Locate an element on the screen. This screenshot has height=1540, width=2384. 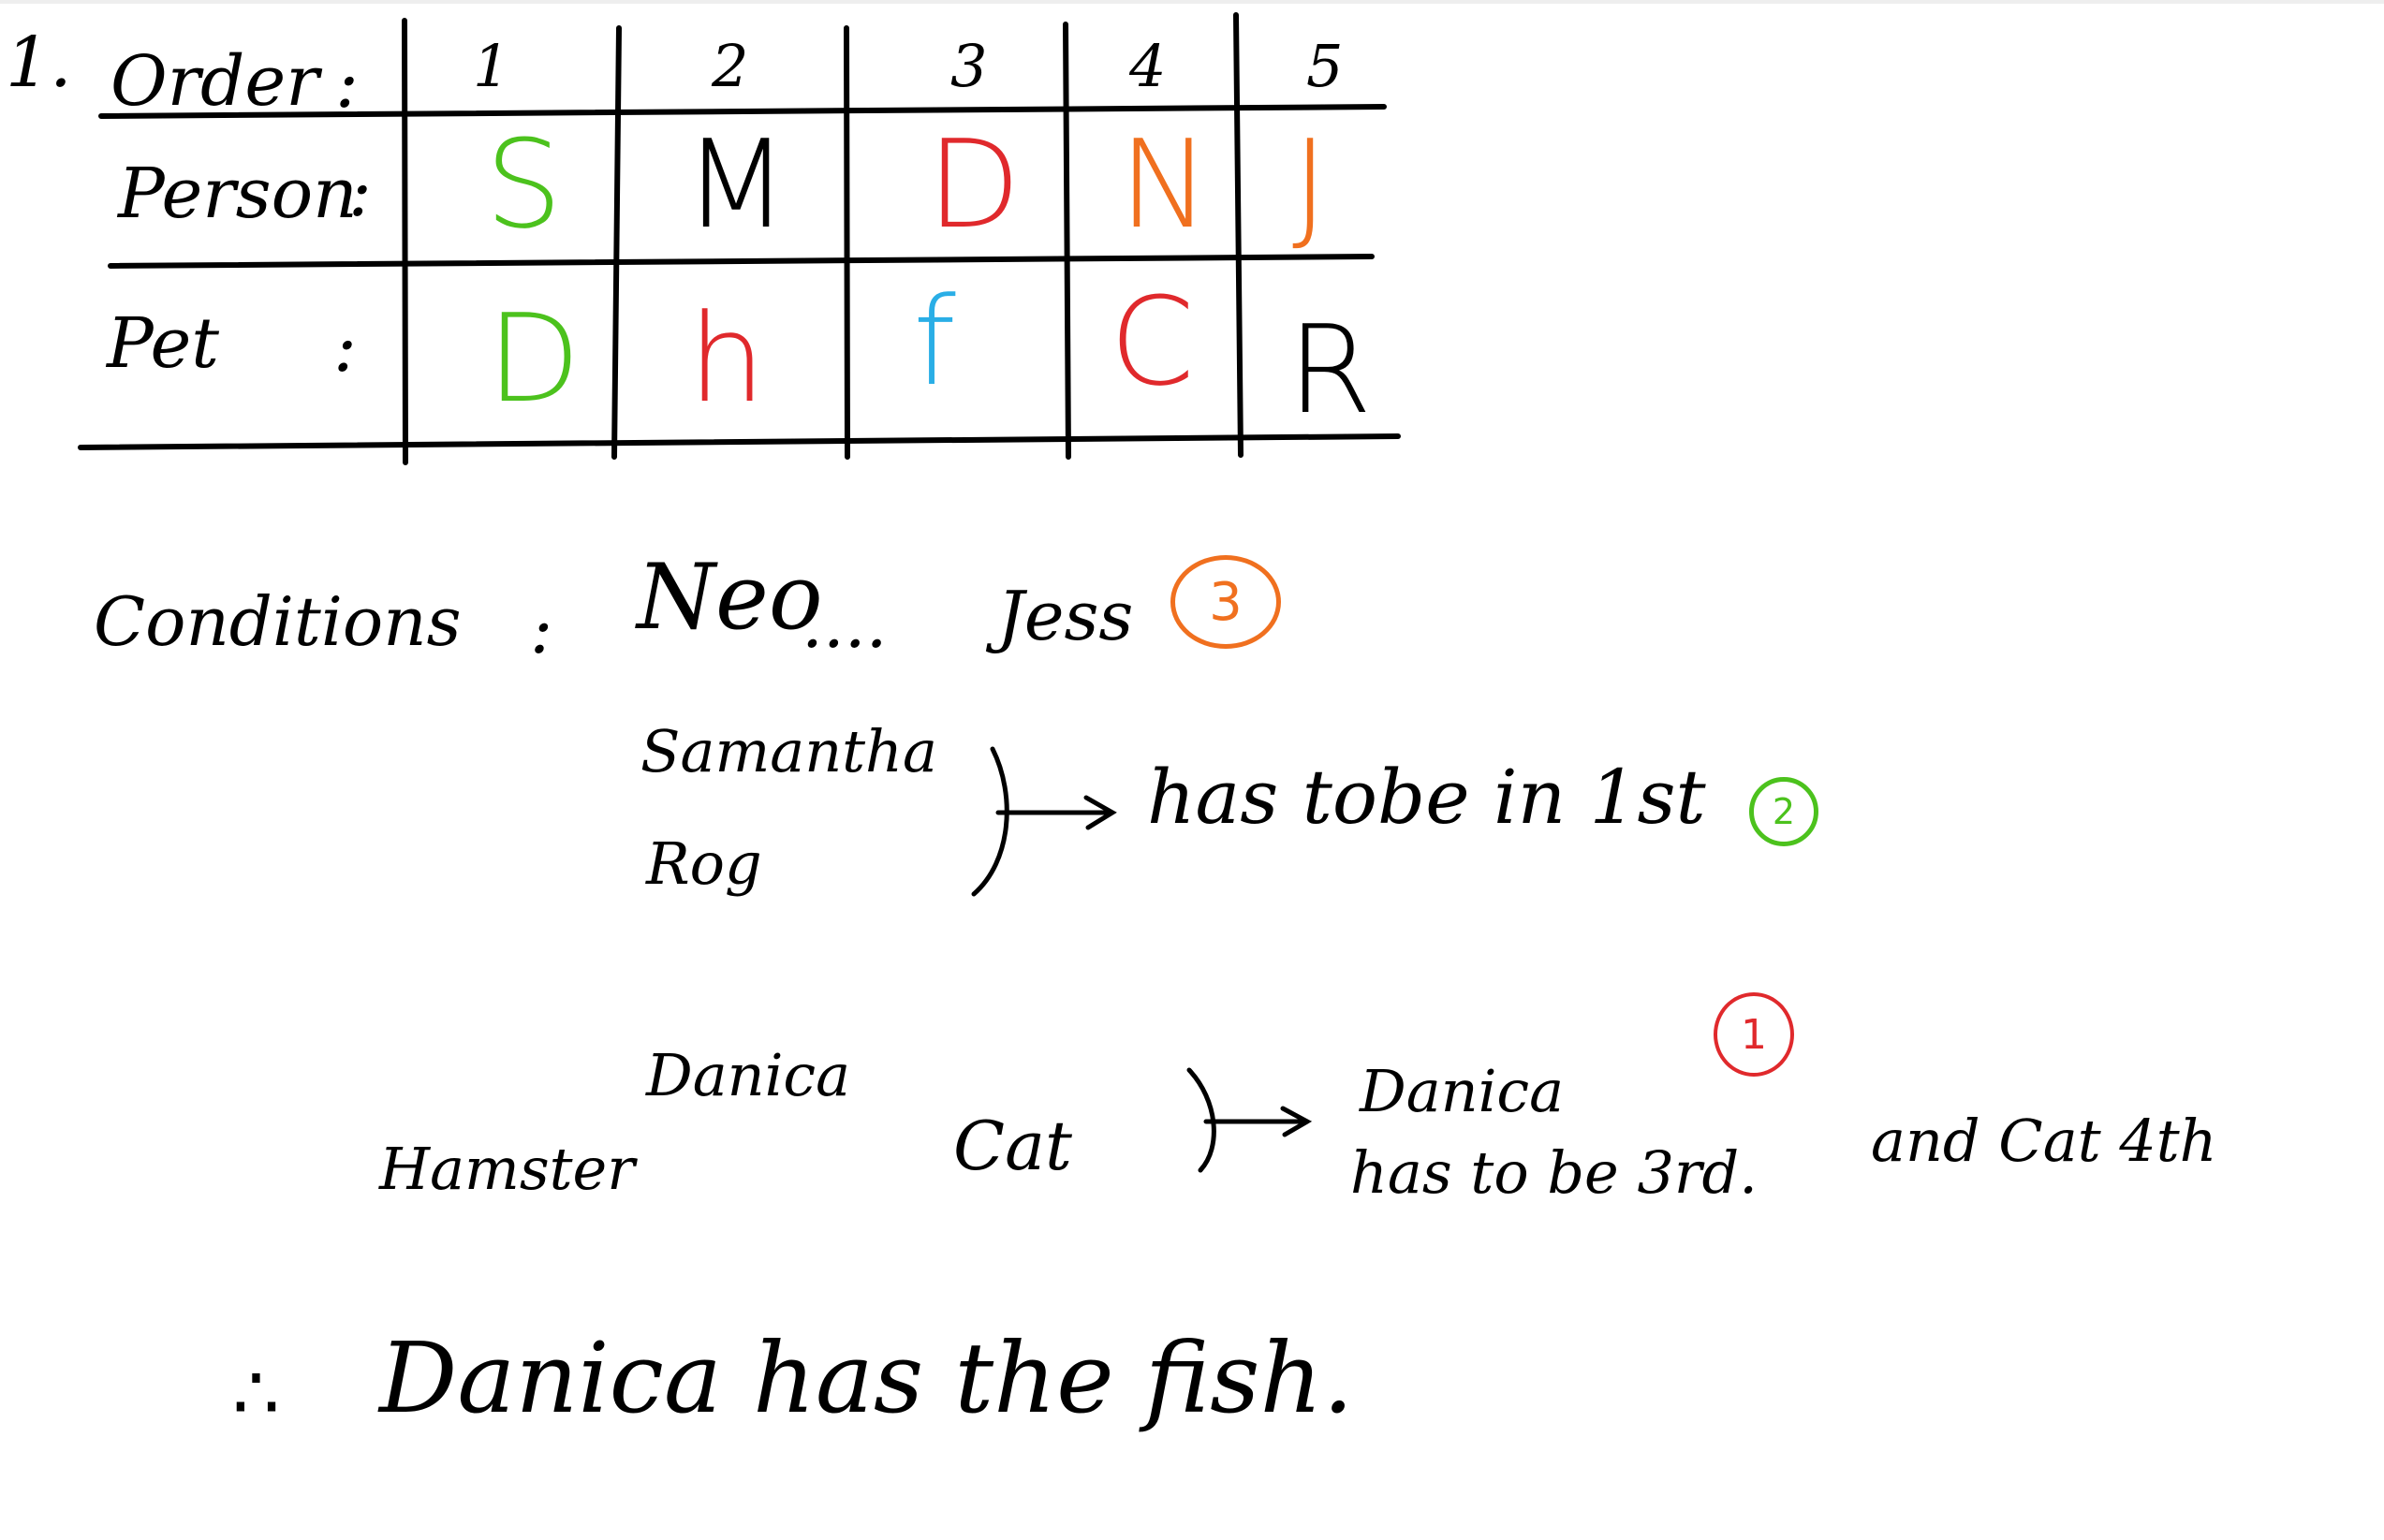
c3-marker: 3 is located at coordinates (1225, 602).